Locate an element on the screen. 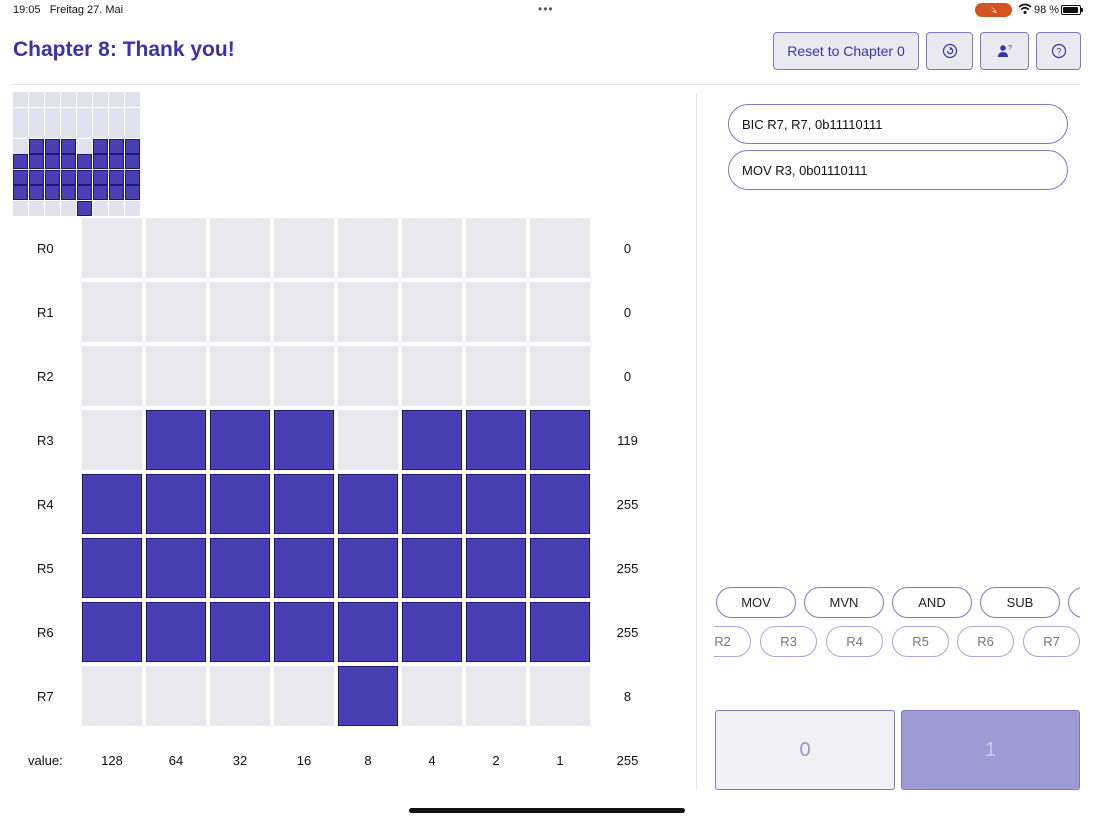 This screenshot has height=819, width=1093. register-value: 0 is located at coordinates (627, 312).